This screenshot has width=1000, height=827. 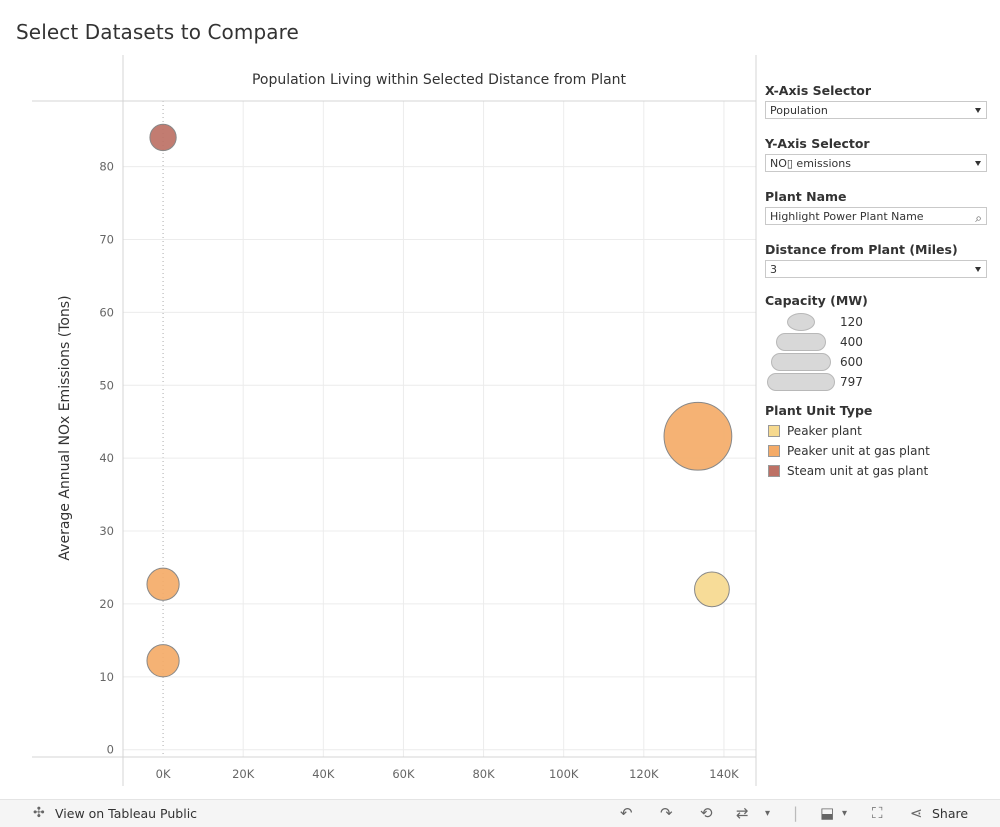 I want to click on share-button: Share, so click(x=950, y=813).